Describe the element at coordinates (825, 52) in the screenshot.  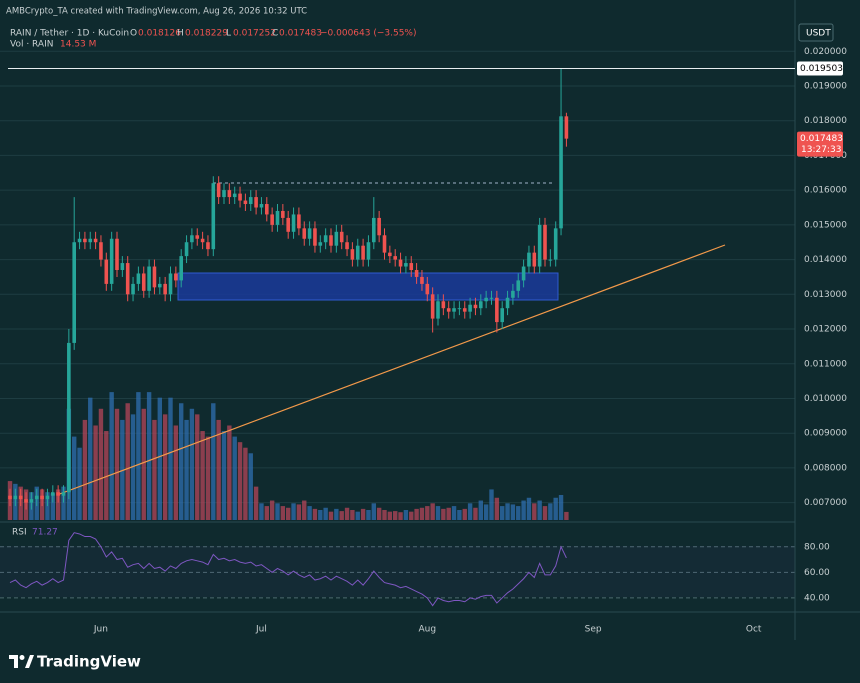
I see `y-tick-label: 0.020000` at that location.